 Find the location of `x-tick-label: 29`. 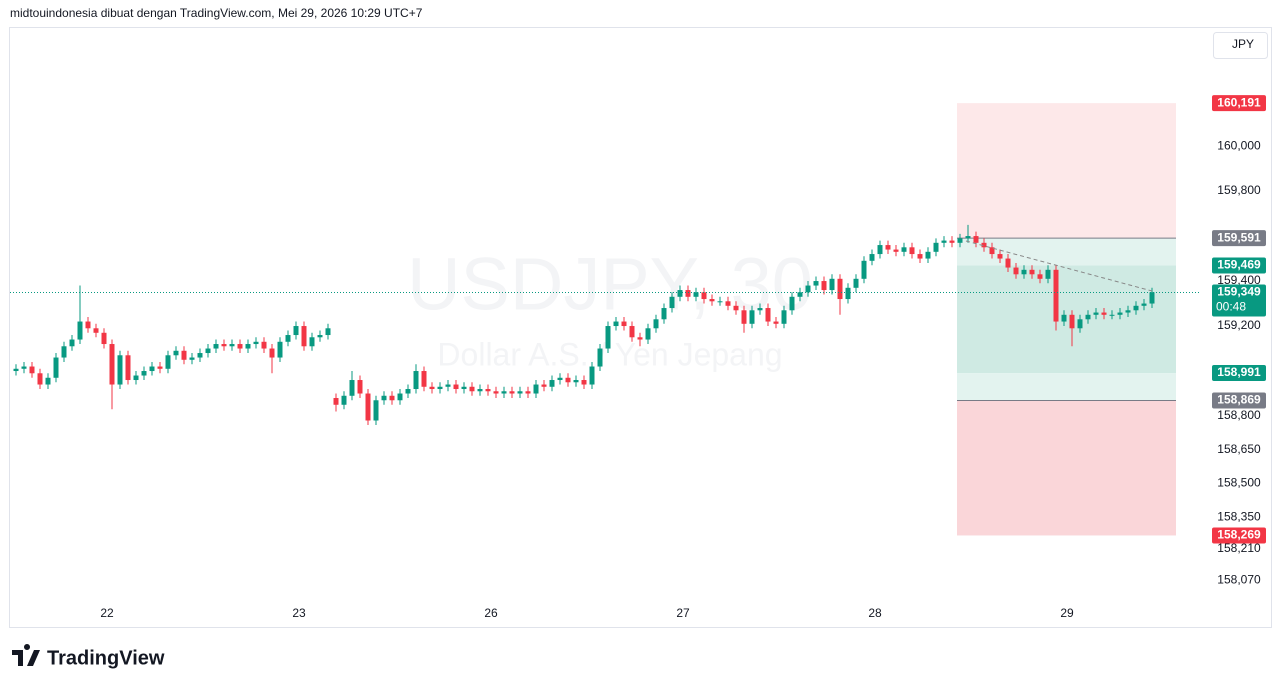

x-tick-label: 29 is located at coordinates (1067, 613).